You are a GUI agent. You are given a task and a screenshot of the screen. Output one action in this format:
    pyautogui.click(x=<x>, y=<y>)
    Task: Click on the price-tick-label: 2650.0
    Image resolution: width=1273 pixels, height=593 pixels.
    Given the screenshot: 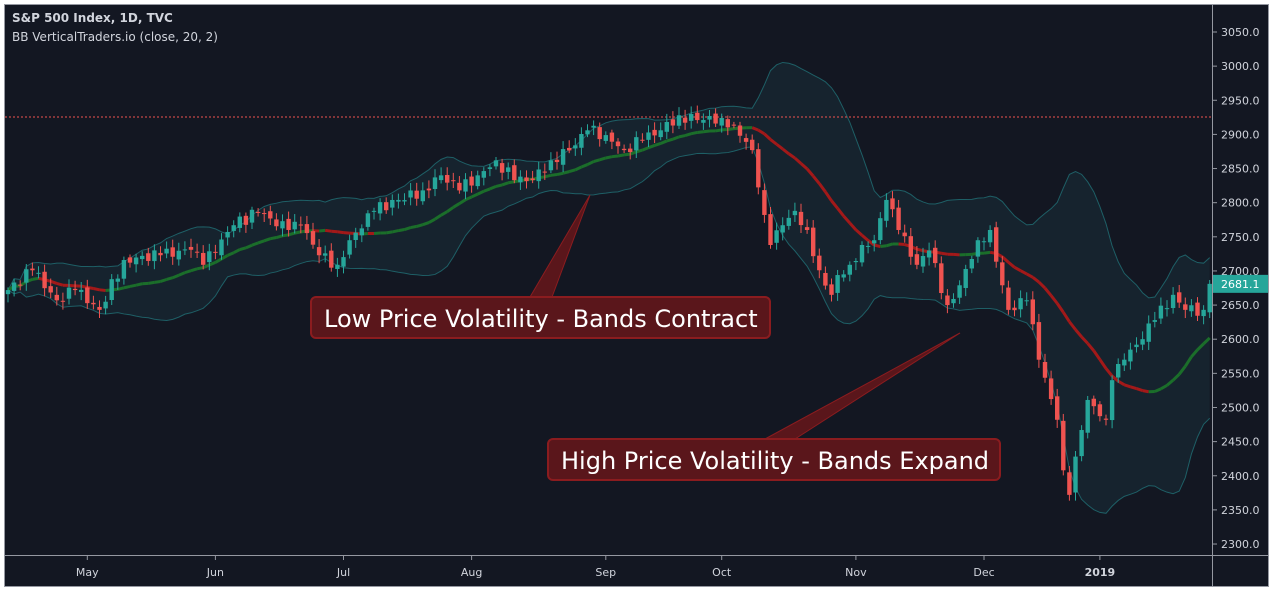 What is the action you would take?
    pyautogui.click(x=1240, y=305)
    